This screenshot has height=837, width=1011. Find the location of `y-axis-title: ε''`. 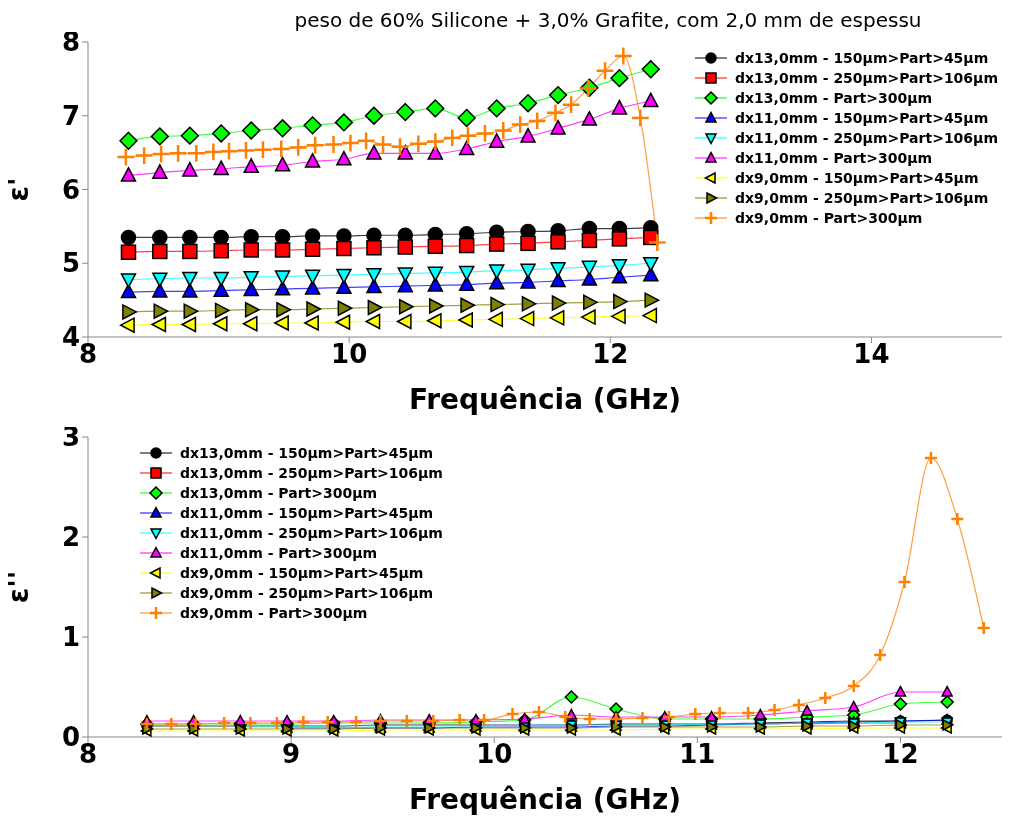

y-axis-title: ε'' is located at coordinates (18, 587).